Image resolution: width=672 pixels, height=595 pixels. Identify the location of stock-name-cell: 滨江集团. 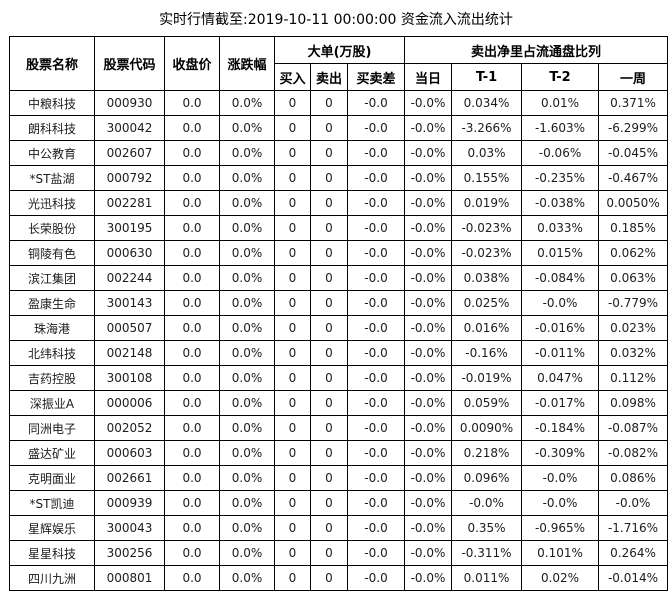
(52, 278).